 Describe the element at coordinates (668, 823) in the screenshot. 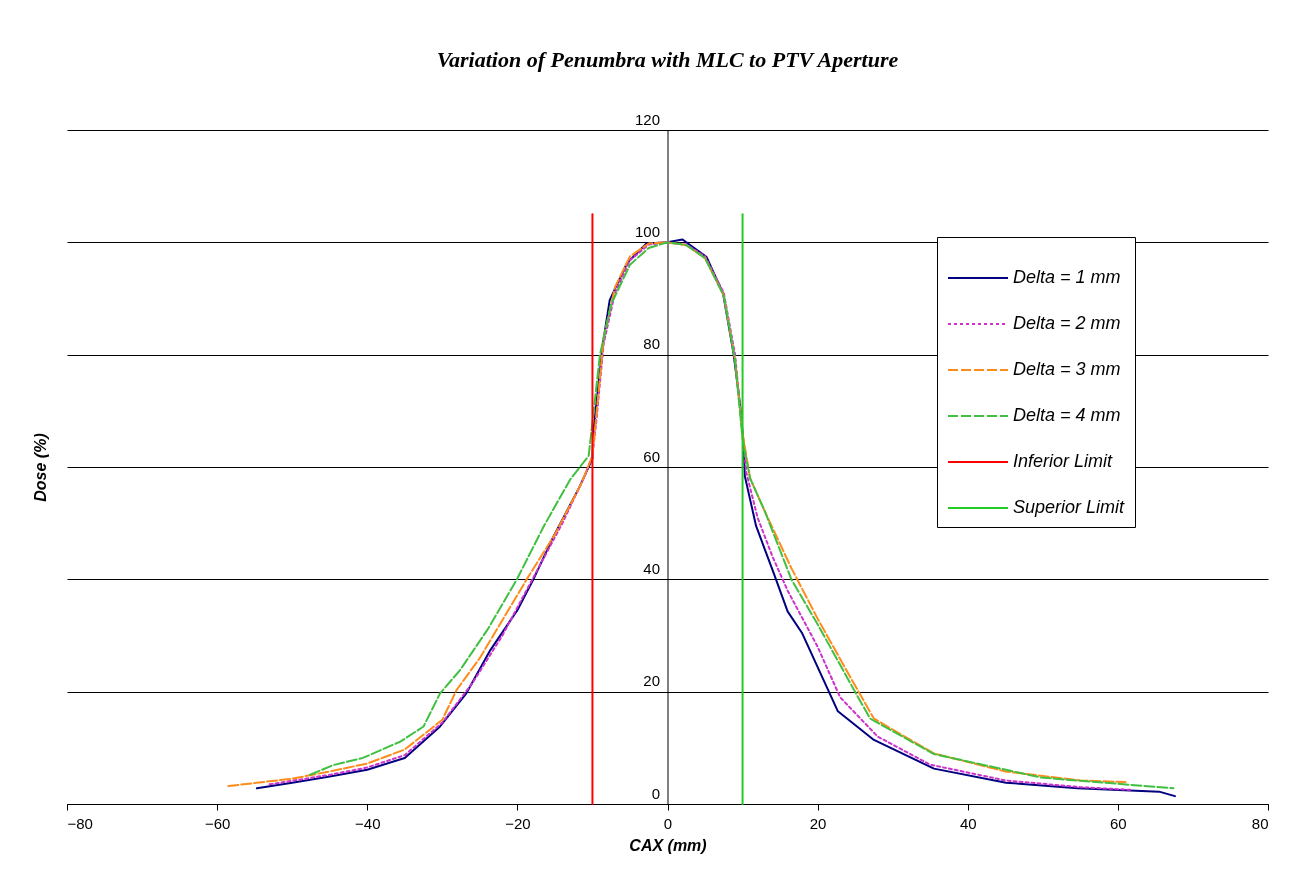

I see `x-tick-label: 0` at that location.